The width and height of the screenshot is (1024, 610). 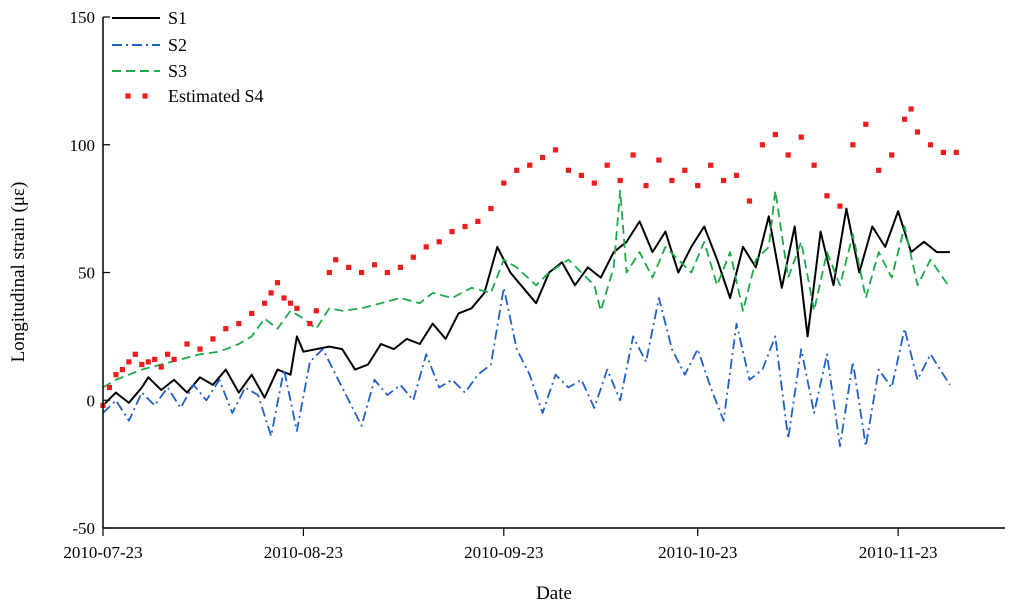 I want to click on y-axis-title: Longitudinal strain (με), so click(x=18, y=272).